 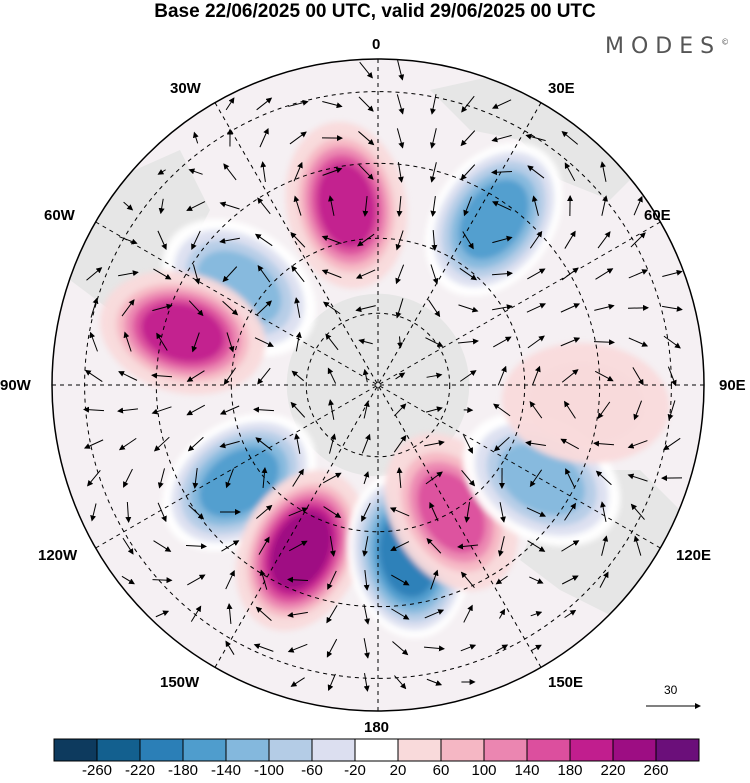 What do you see at coordinates (671, 690) in the screenshot?
I see `reference-vector-label: 30` at bounding box center [671, 690].